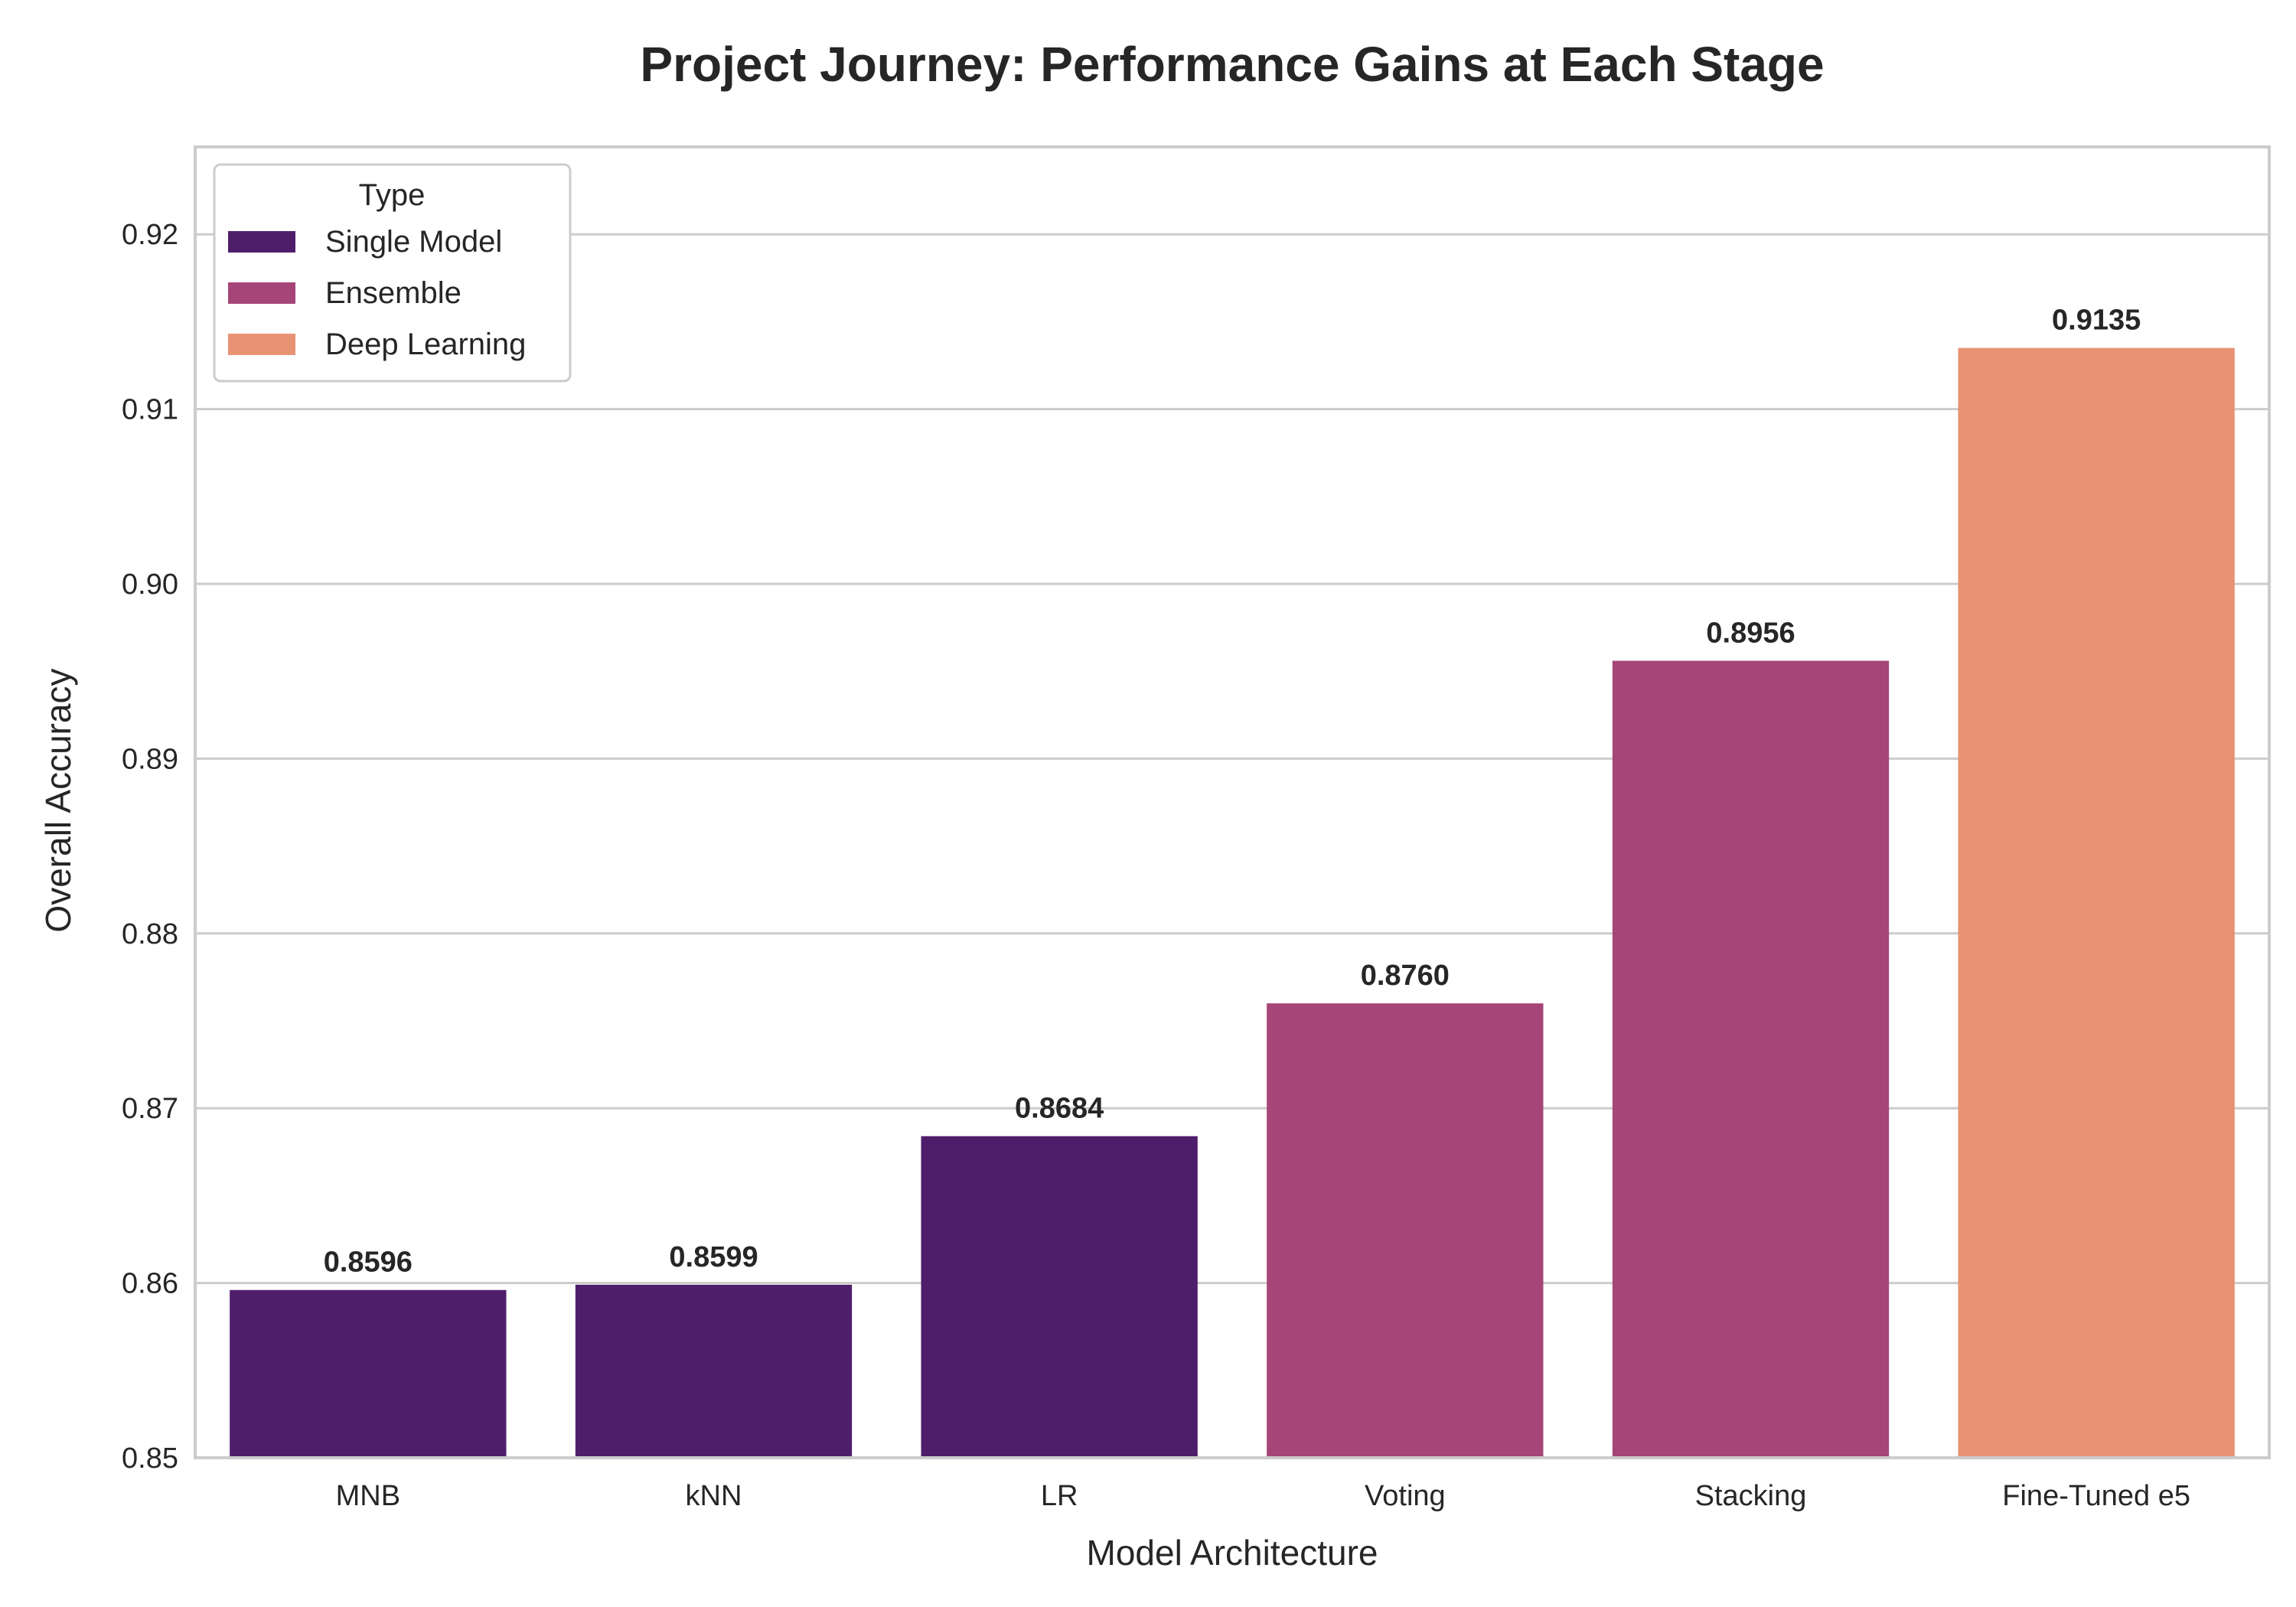 The width and height of the screenshot is (2296, 1607). I want to click on y-tick-label: 0.85, so click(150, 1458).